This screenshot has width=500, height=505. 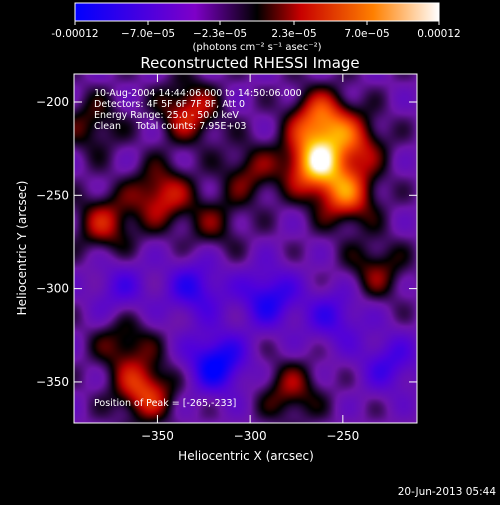 What do you see at coordinates (74, 34) in the screenshot?
I see `colorbar-tick-label: -0.00012` at bounding box center [74, 34].